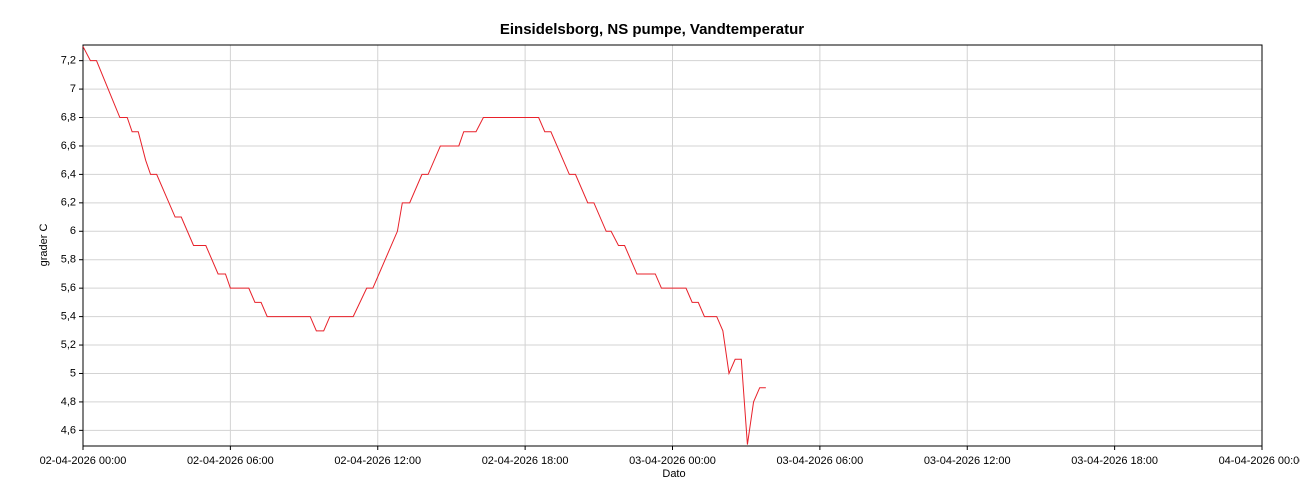 The width and height of the screenshot is (1300, 500). Describe the element at coordinates (73, 89) in the screenshot. I see `y-tick-label: 7` at that location.